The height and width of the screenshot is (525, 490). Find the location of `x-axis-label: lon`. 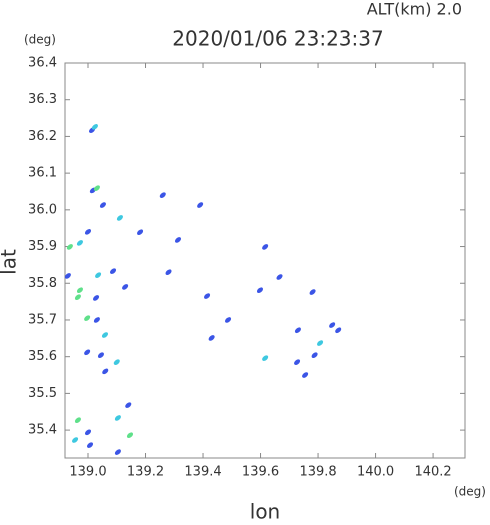

x-axis-label: lon is located at coordinates (265, 511).